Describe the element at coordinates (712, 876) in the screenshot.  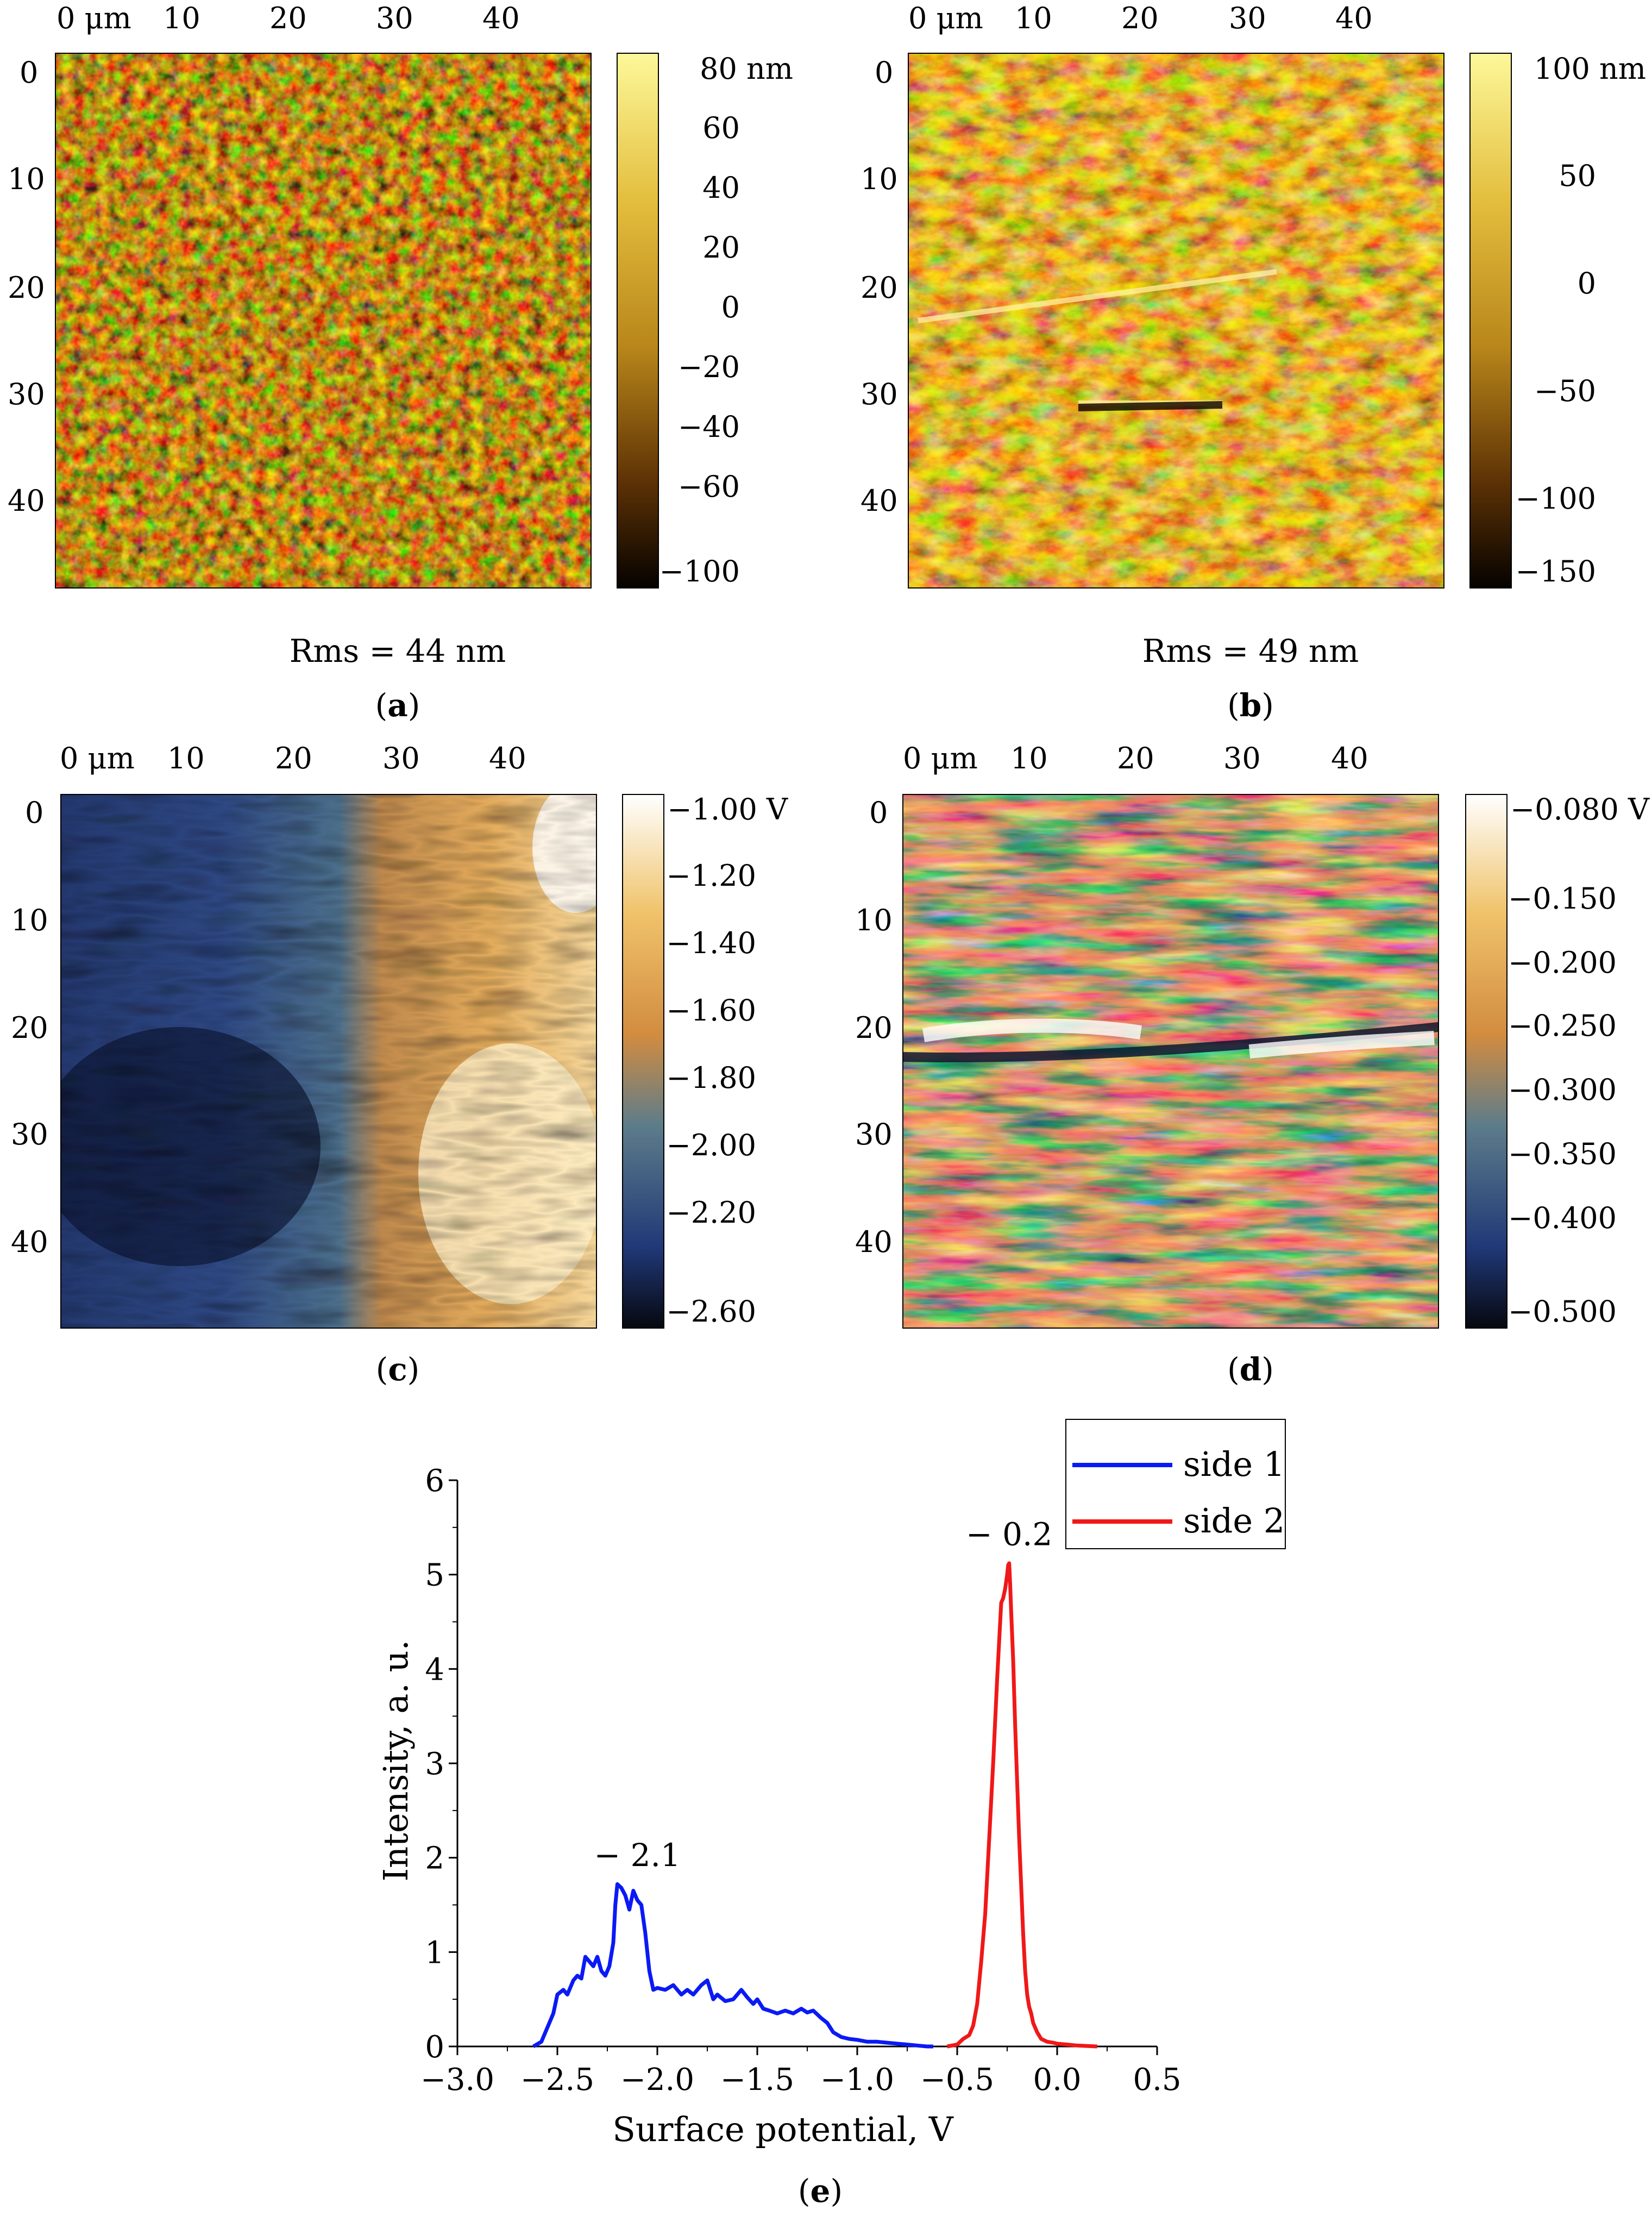
I see `colorbar-tick-label: −1.20` at that location.